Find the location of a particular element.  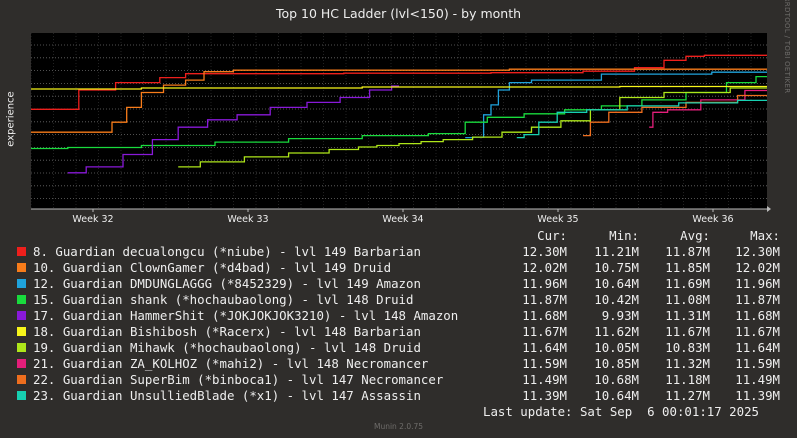

legend-header-max: Max: is located at coordinates (765, 235).